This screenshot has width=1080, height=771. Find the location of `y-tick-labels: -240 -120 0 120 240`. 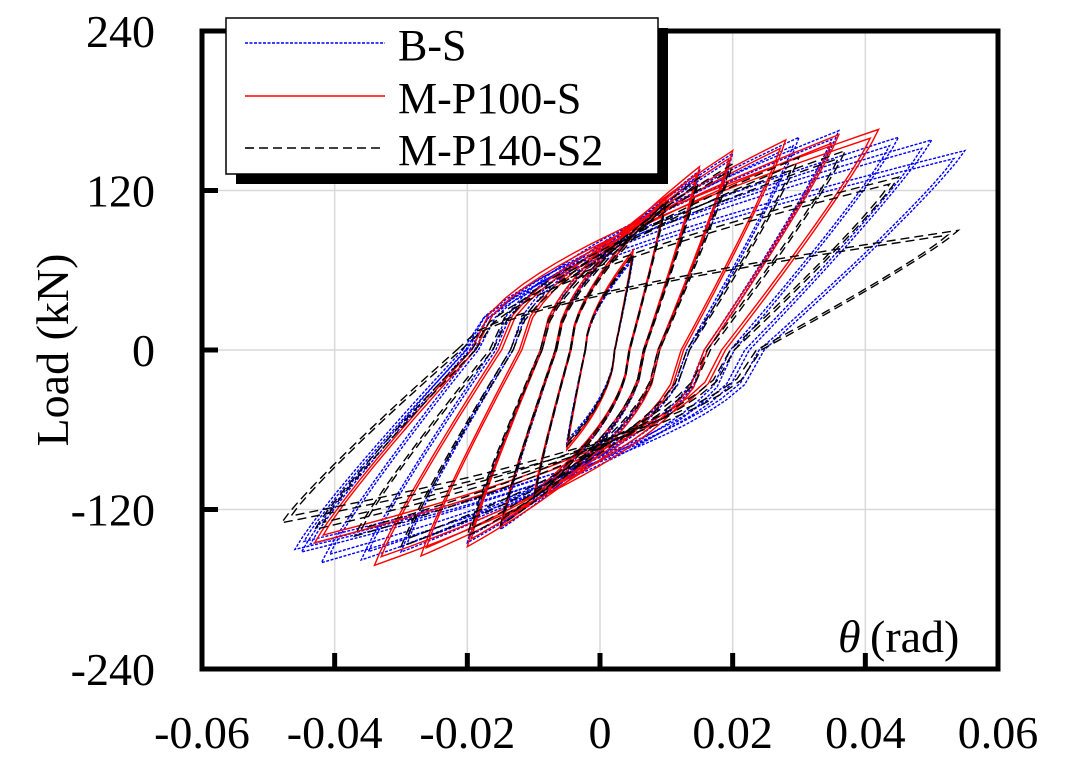

y-tick-labels: -240 -120 0 120 240 is located at coordinates (113, 350).